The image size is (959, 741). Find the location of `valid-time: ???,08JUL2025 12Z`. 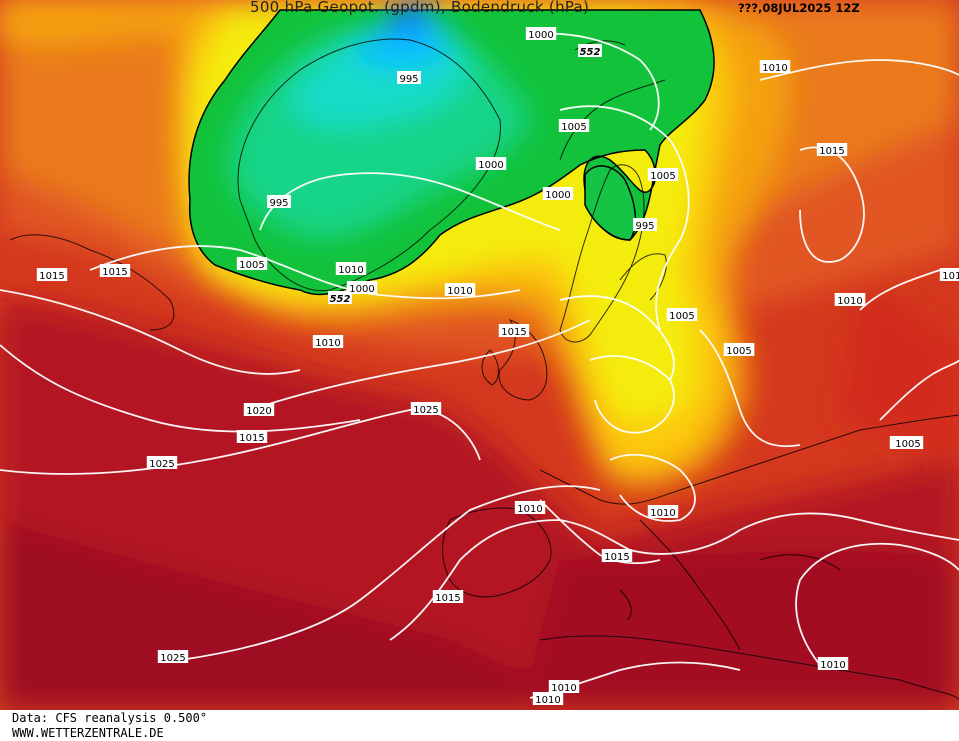

valid-time: ???,08JUL2025 12Z is located at coordinates (799, 8).